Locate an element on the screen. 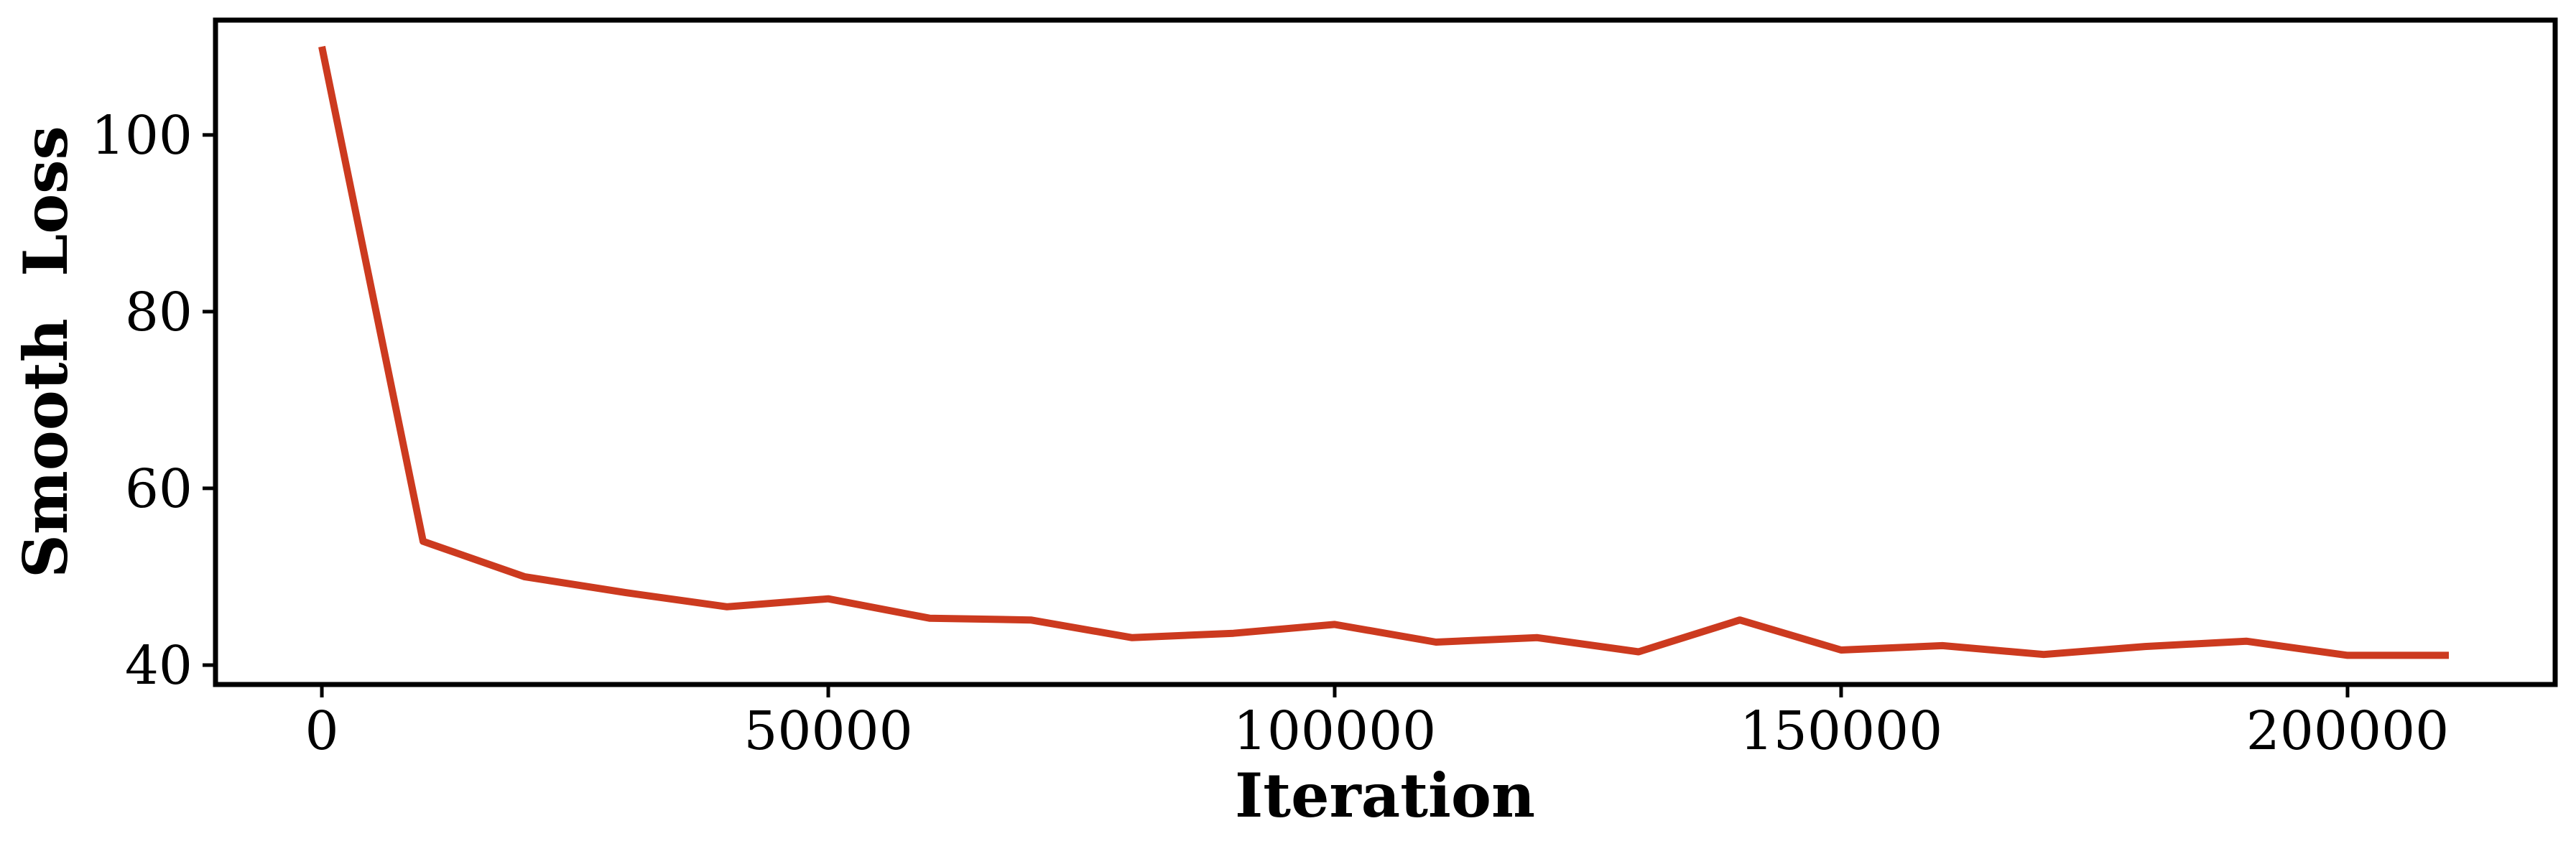 The width and height of the screenshot is (2576, 854). y-tick-label: 100 is located at coordinates (142, 136).